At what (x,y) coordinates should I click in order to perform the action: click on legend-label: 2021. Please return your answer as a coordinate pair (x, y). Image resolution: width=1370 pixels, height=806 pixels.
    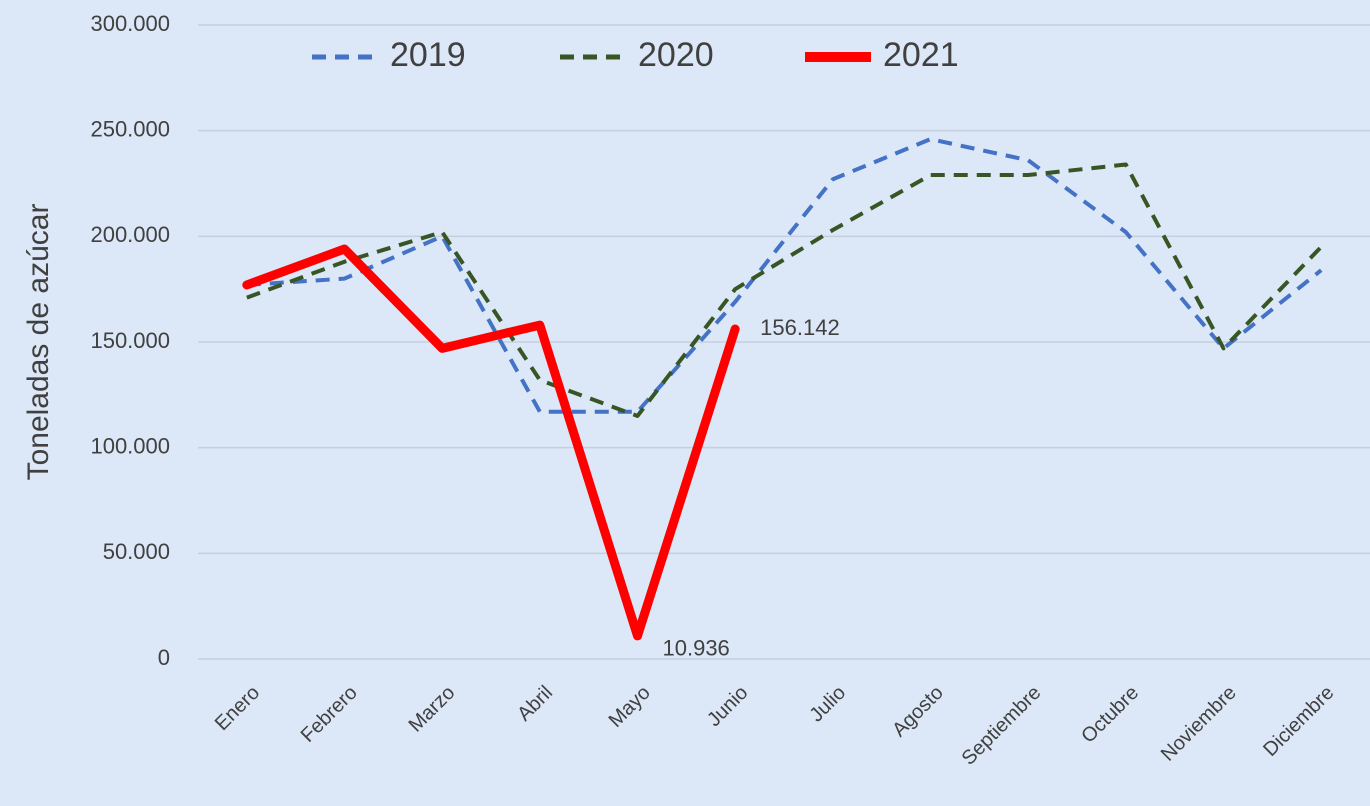
    Looking at the image, I should click on (921, 55).